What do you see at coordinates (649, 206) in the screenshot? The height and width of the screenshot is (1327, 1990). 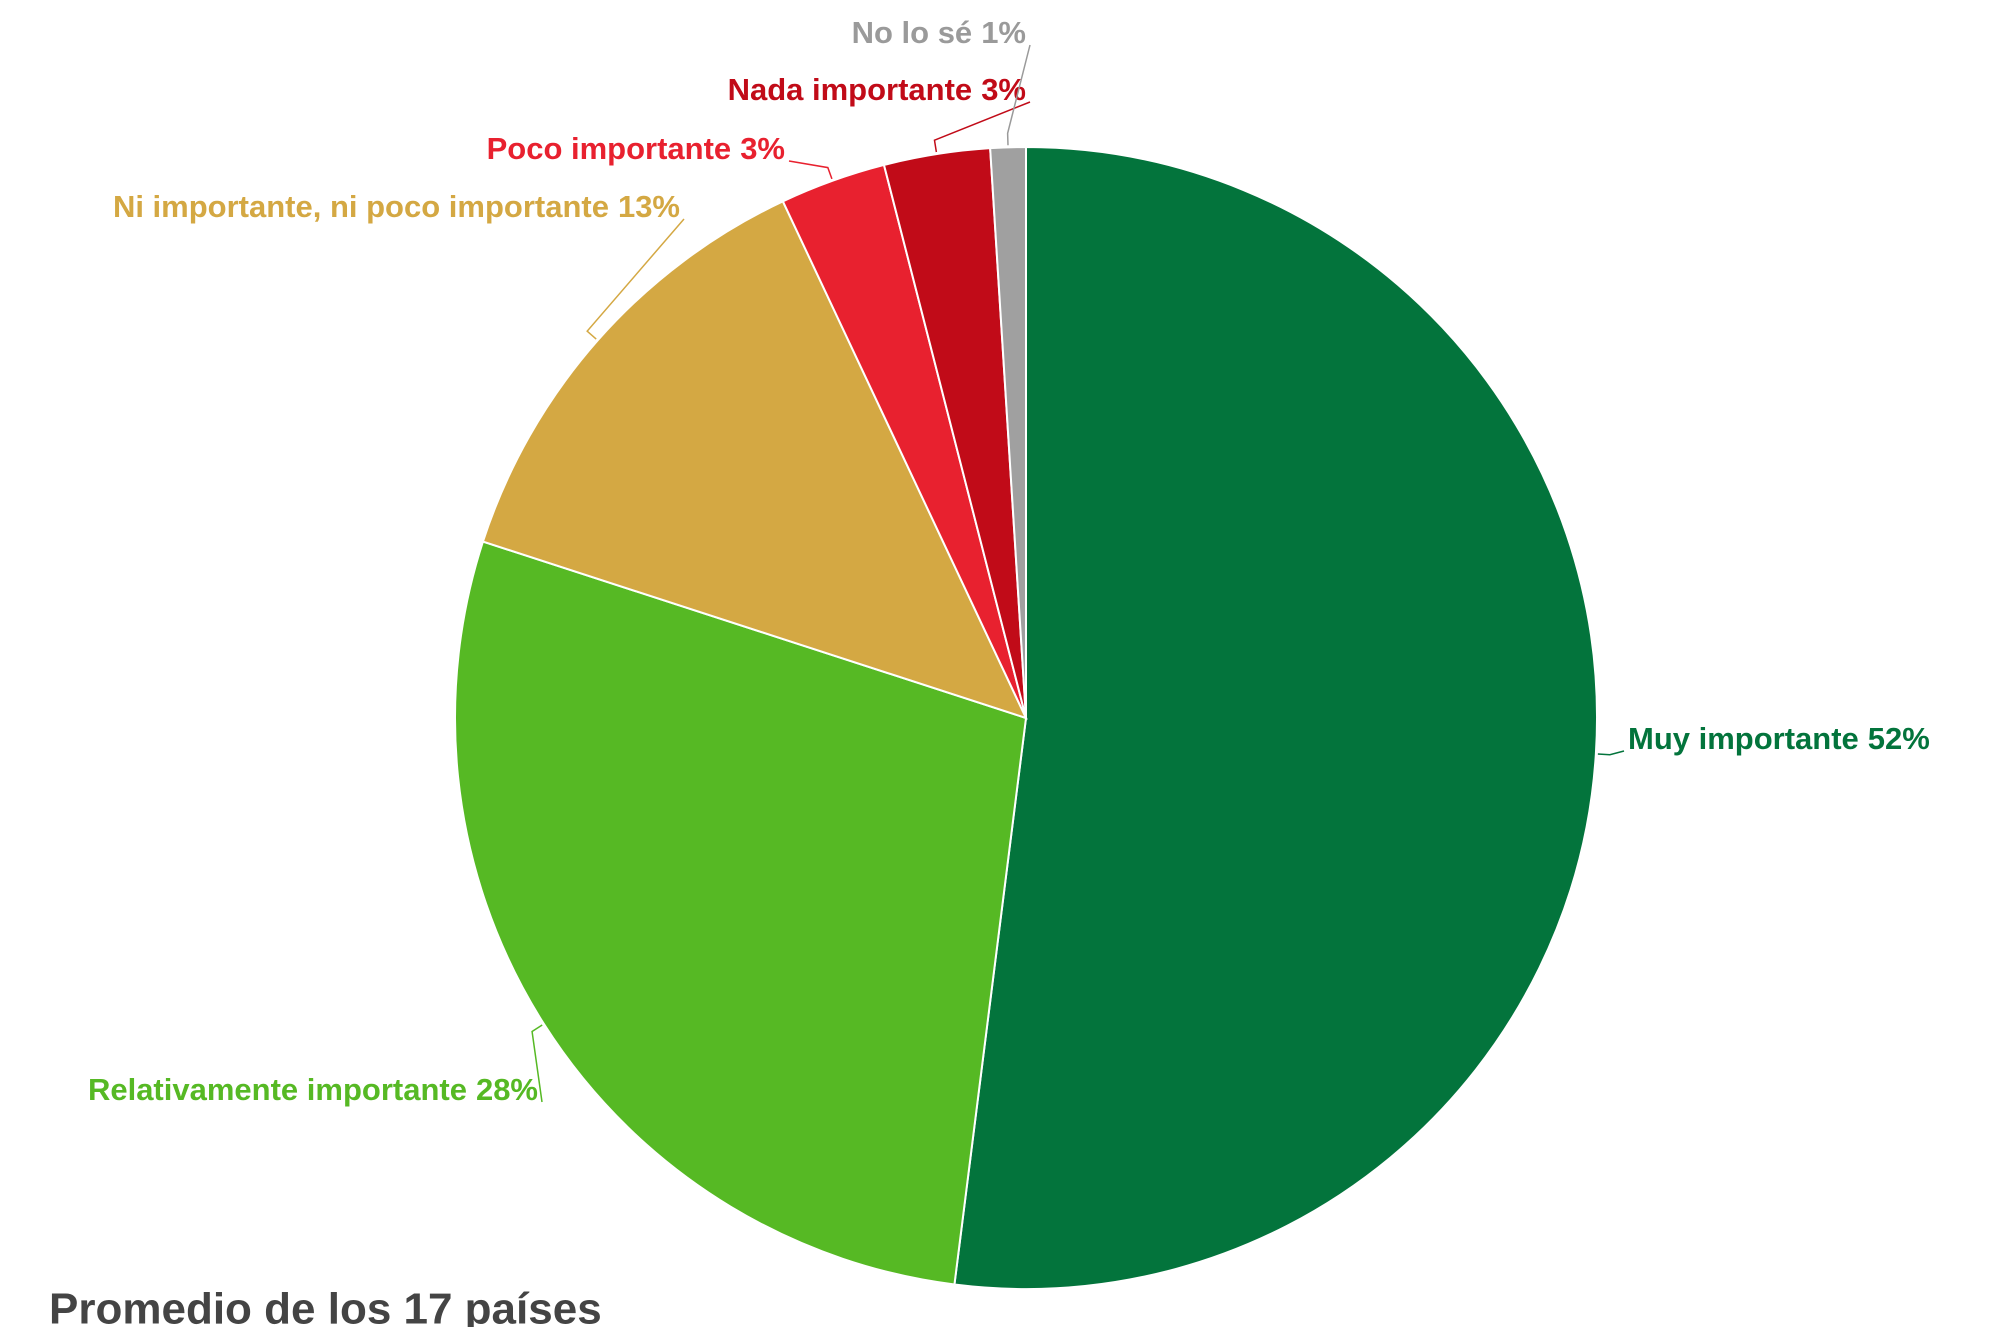 I see `label-value: 13%` at bounding box center [649, 206].